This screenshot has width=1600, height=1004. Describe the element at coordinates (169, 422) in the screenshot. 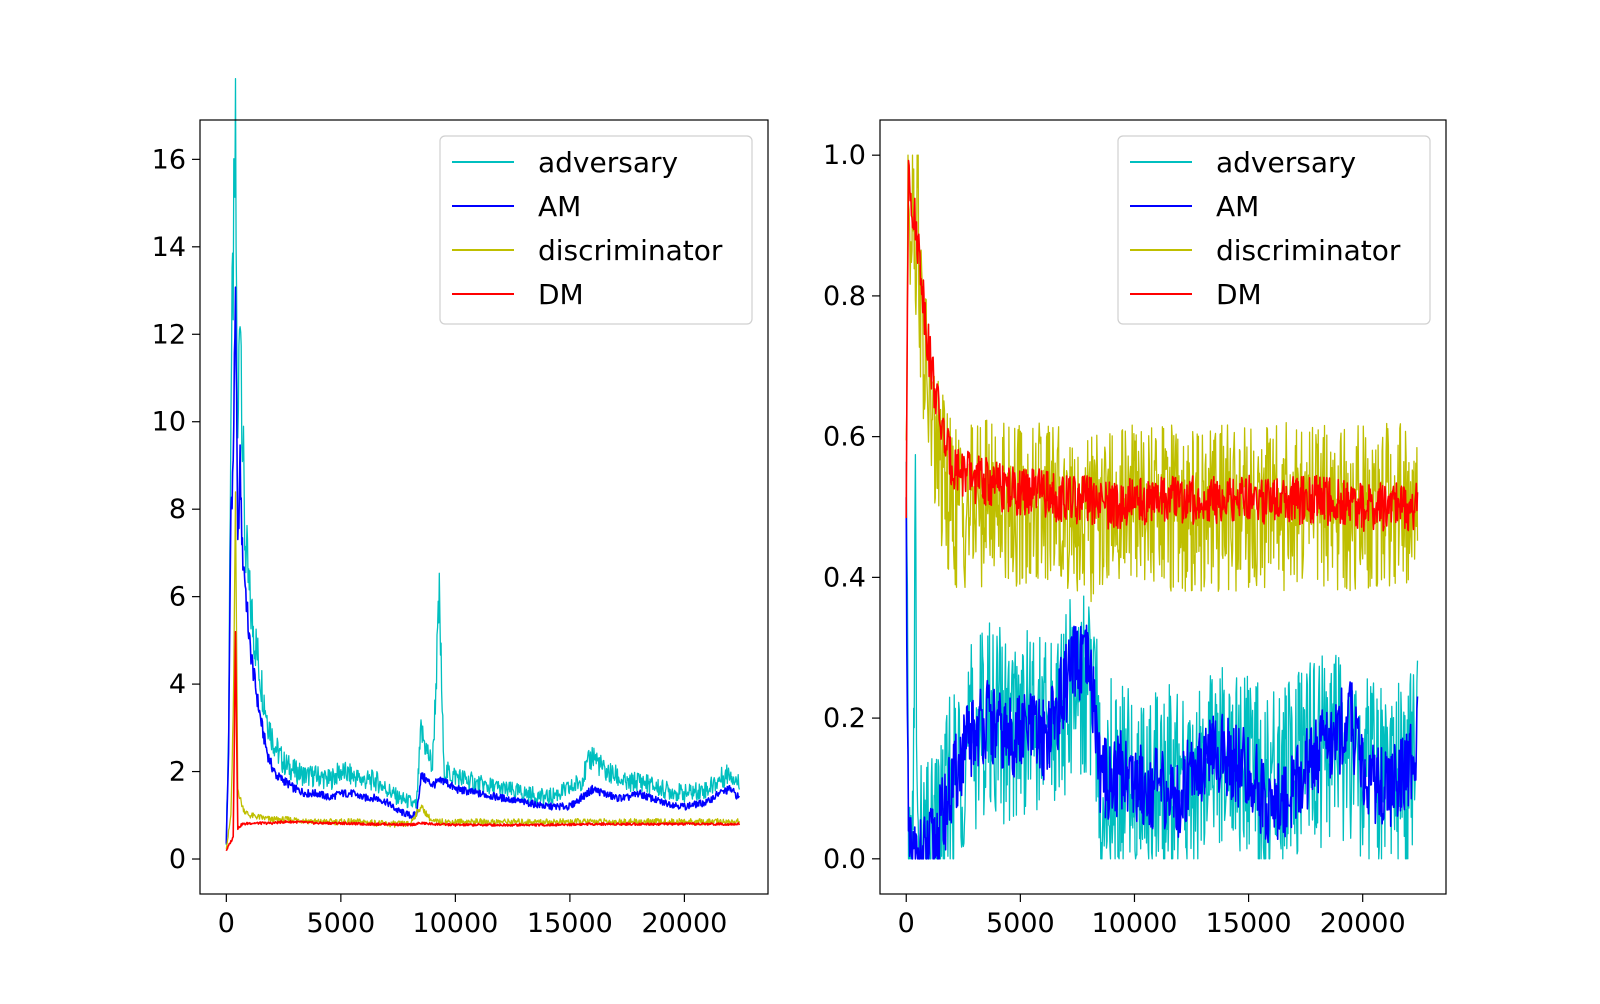

I see `y-tick-label: 10` at that location.